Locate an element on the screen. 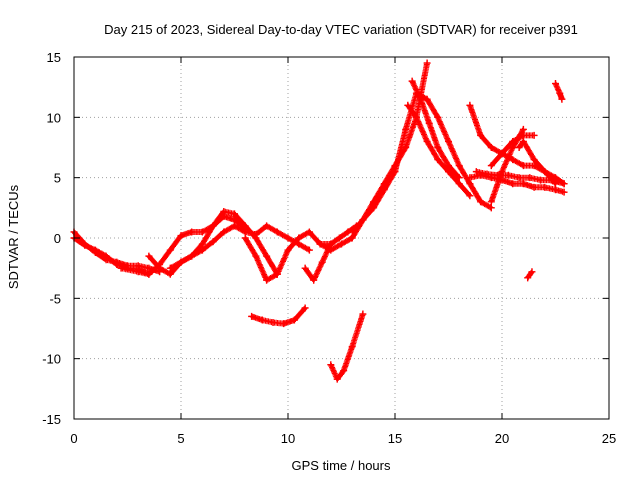  y-axis-label: SDTVAR / TECUs is located at coordinates (13, 236).